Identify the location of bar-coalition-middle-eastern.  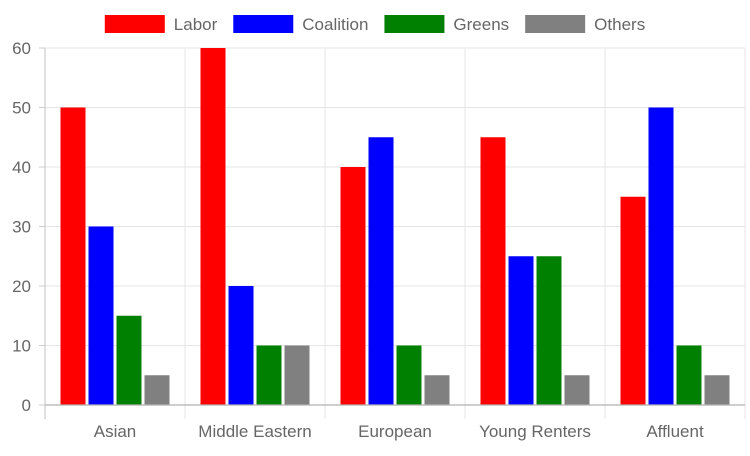
(241, 345).